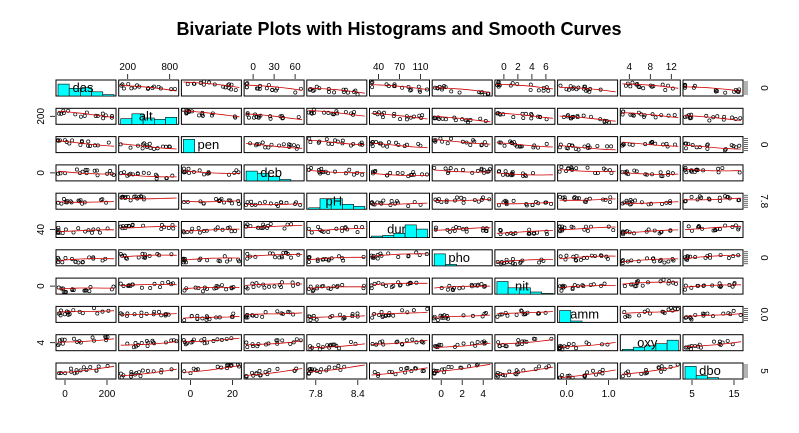  I want to click on panel-dur-das, so click(86, 229).